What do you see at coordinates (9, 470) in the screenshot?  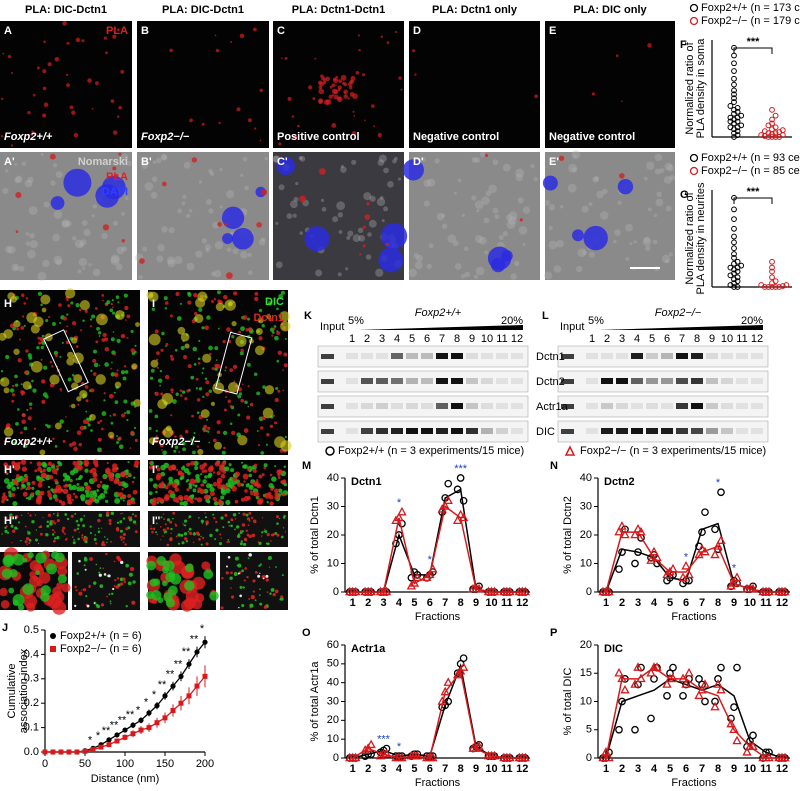 I see `panel-letter: H'` at bounding box center [9, 470].